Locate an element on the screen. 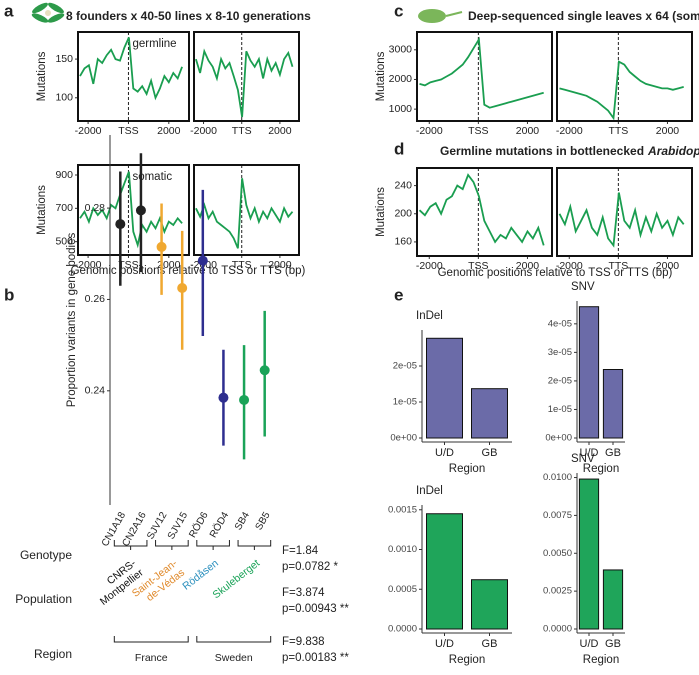  row-label: Region is located at coordinates (53, 654).